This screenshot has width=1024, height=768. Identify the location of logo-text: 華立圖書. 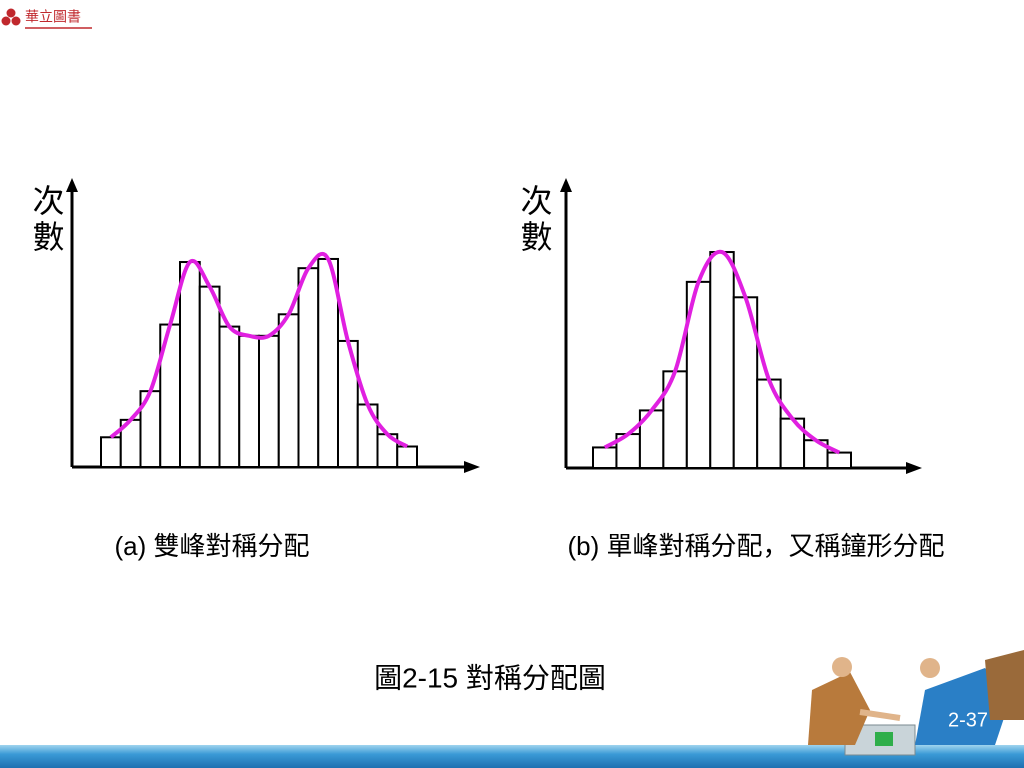
(53, 17).